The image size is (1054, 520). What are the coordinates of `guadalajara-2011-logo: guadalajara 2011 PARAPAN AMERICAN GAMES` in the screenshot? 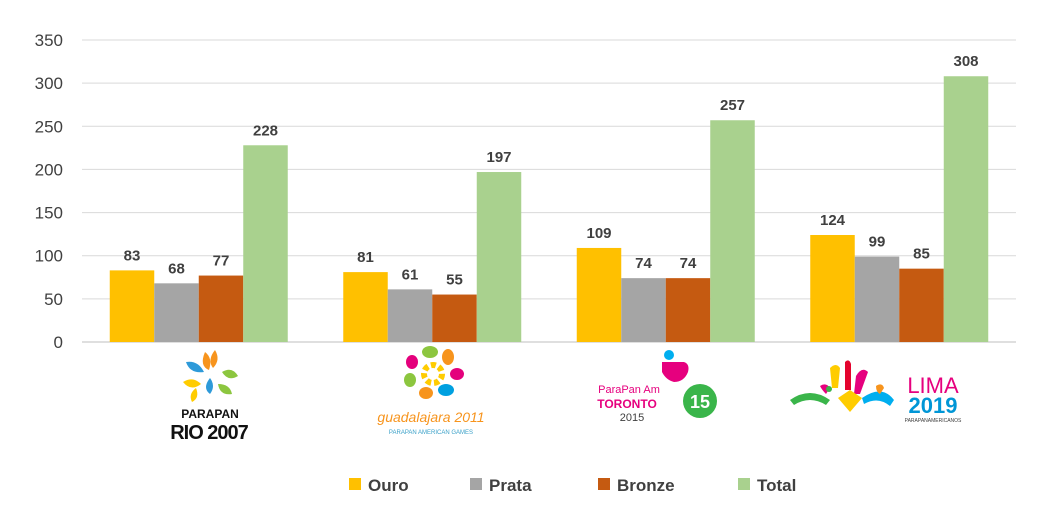 It's located at (431, 391).